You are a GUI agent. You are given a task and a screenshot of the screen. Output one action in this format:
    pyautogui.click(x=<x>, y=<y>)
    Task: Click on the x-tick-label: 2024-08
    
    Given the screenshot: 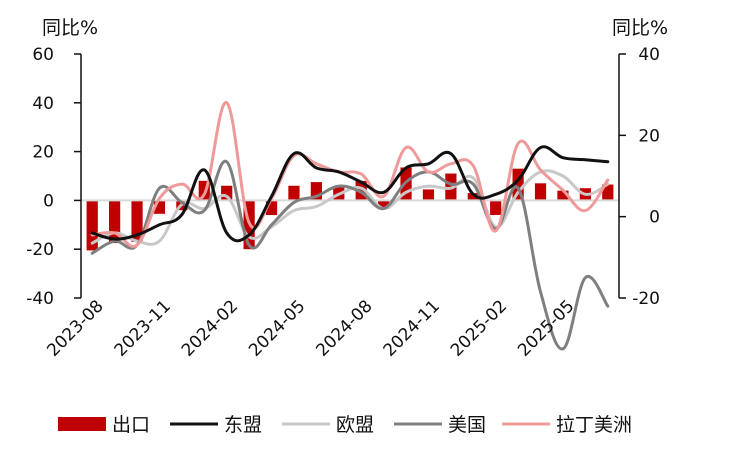 What is the action you would take?
    pyautogui.click(x=344, y=328)
    